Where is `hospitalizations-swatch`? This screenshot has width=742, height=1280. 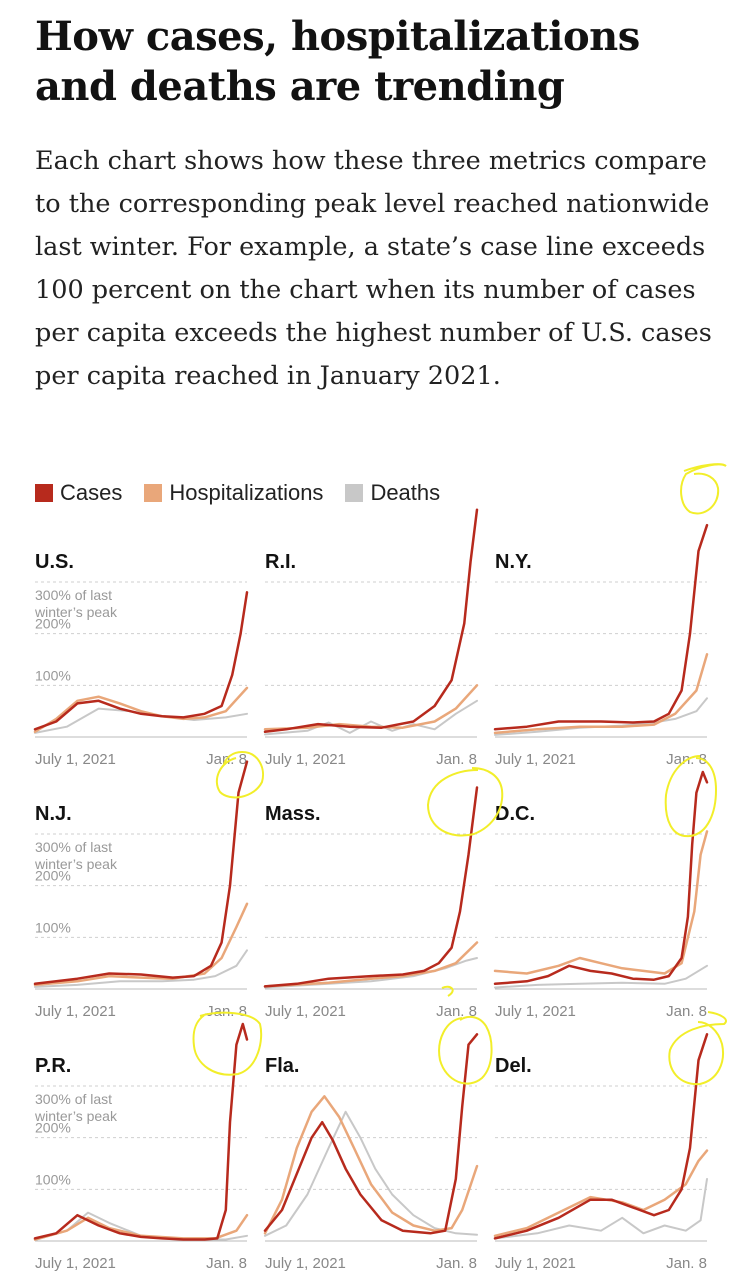
hospitalizations-swatch is located at coordinates (153, 493).